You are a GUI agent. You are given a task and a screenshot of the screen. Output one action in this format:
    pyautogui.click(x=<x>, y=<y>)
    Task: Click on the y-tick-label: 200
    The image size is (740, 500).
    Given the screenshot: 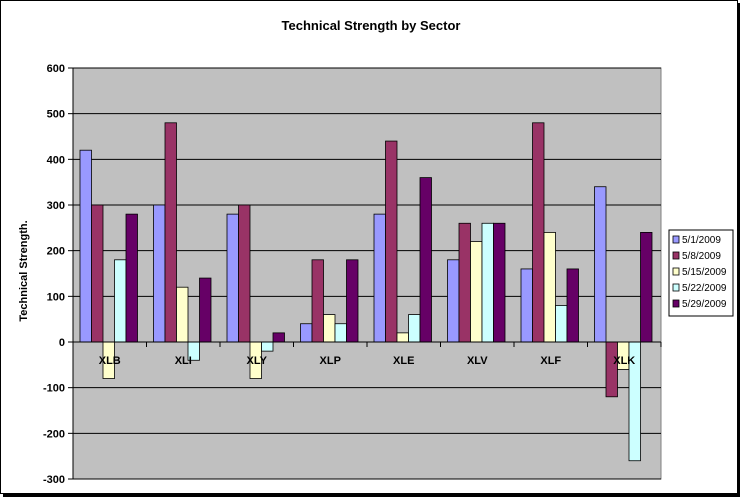 What is the action you would take?
    pyautogui.click(x=56, y=252)
    